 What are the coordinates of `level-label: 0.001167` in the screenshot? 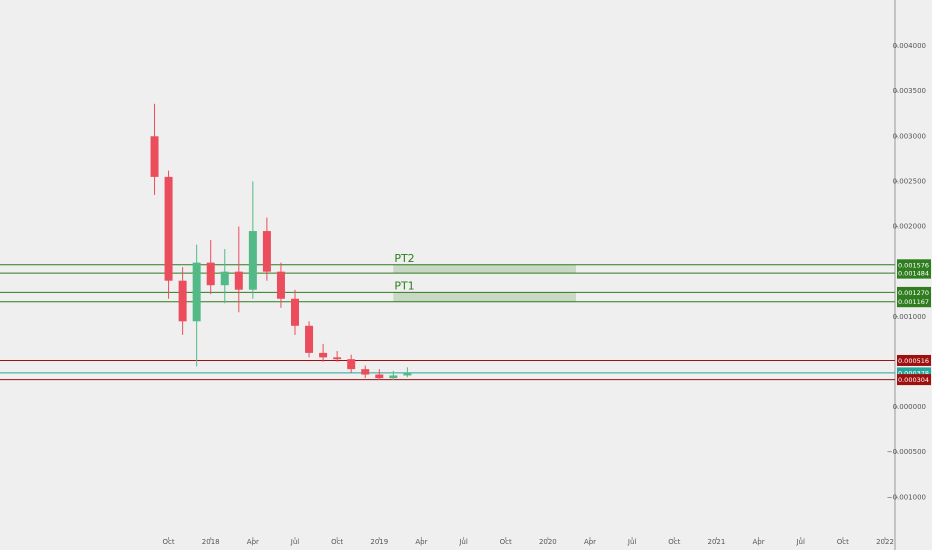 It's located at (913, 302).